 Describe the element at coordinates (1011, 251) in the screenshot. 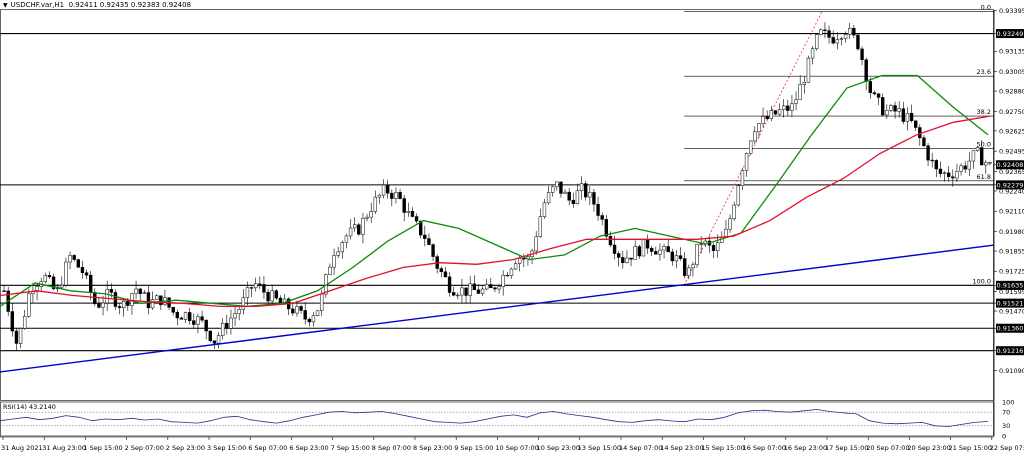

I see `price-tick-label: 0.91855` at that location.